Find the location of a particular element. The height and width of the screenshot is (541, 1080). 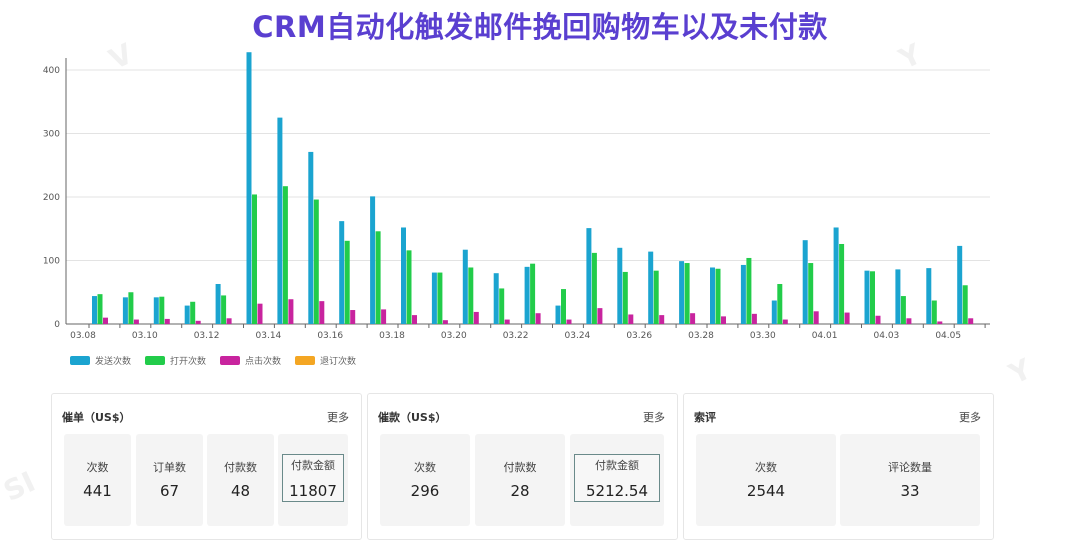

legend-item-unsubscribe: 退订次数 is located at coordinates (325, 360).